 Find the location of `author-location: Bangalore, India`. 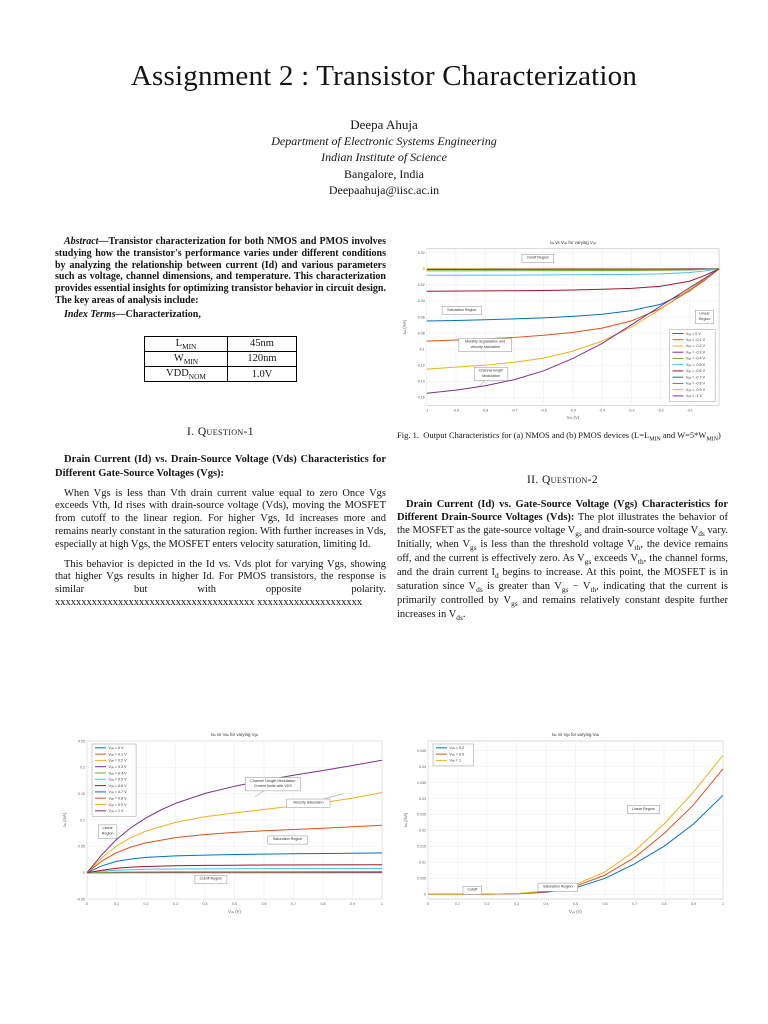

author-location: Bangalore, India is located at coordinates (384, 173).